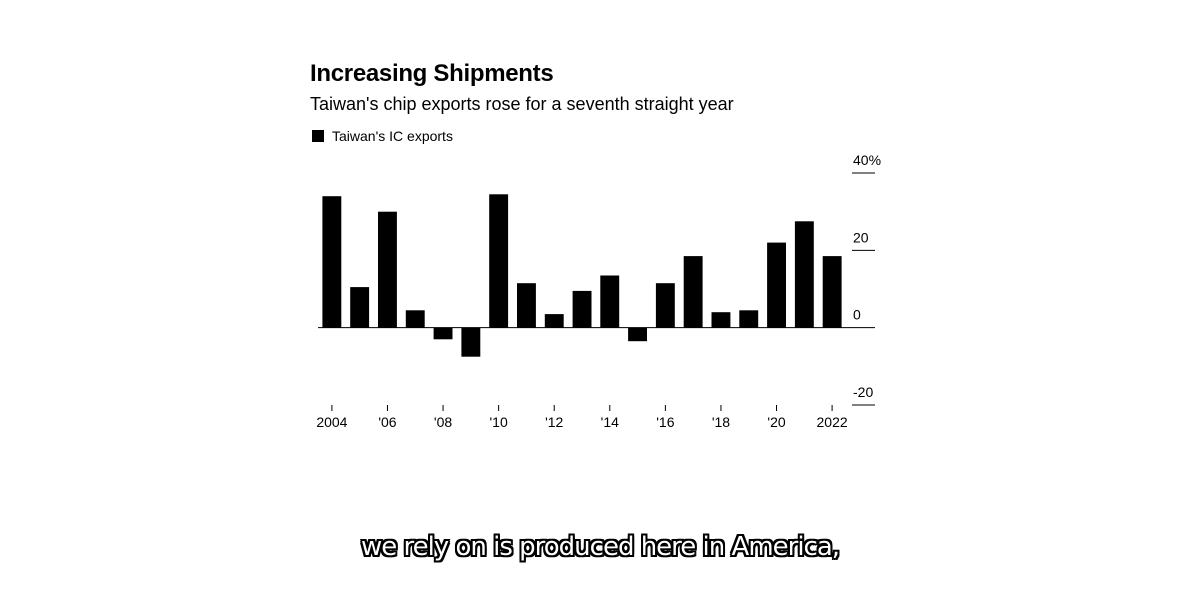 The width and height of the screenshot is (1200, 592). Describe the element at coordinates (331, 422) in the screenshot. I see `x-tick-label-0: 2004` at that location.